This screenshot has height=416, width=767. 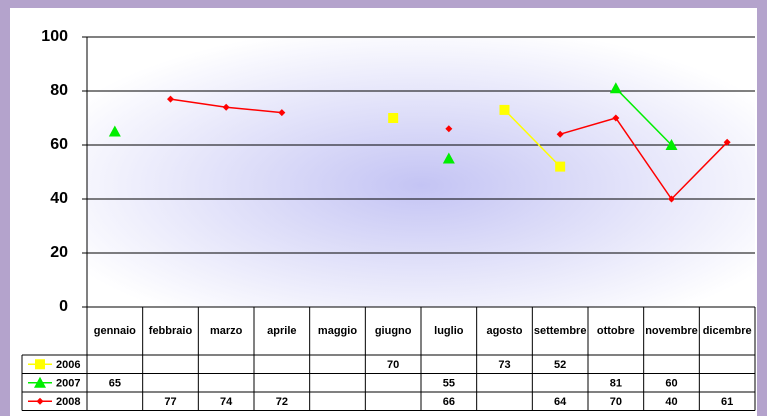 What do you see at coordinates (115, 384) in the screenshot?
I see `table-value: 65` at bounding box center [115, 384].